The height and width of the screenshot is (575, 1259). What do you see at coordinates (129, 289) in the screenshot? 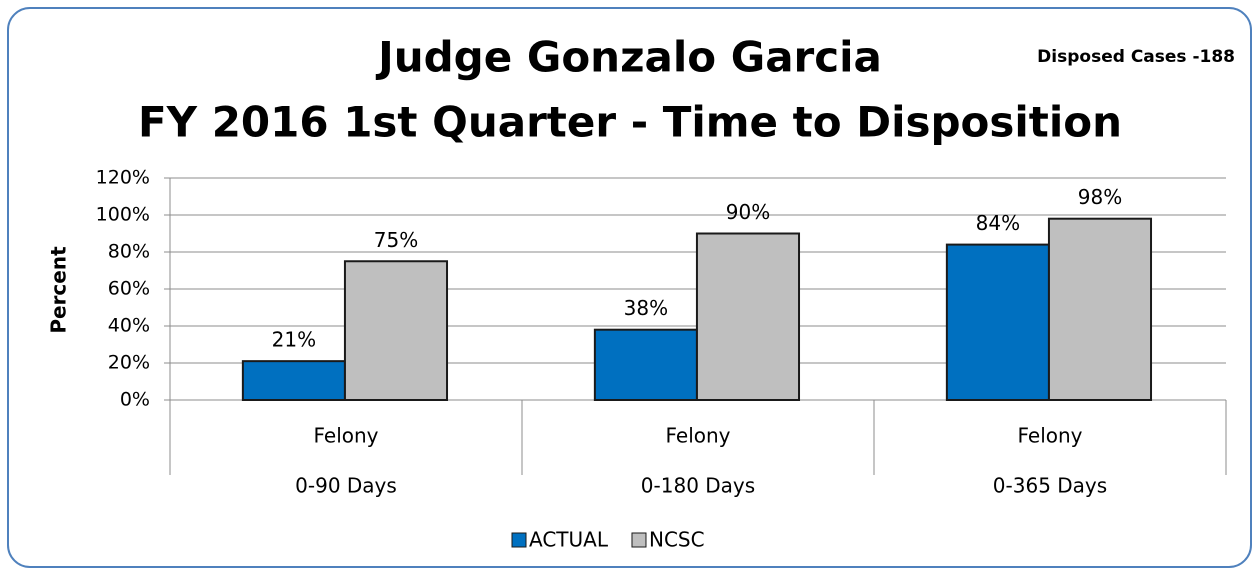
I see `y-tick-label: 60%` at bounding box center [129, 289].